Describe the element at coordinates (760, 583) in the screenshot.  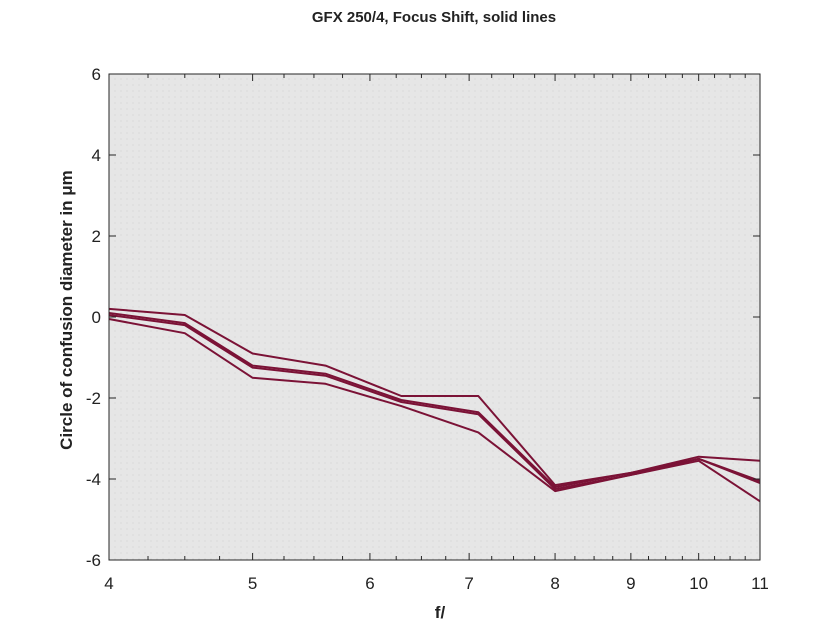
I see `x-tick-label: 11` at that location.